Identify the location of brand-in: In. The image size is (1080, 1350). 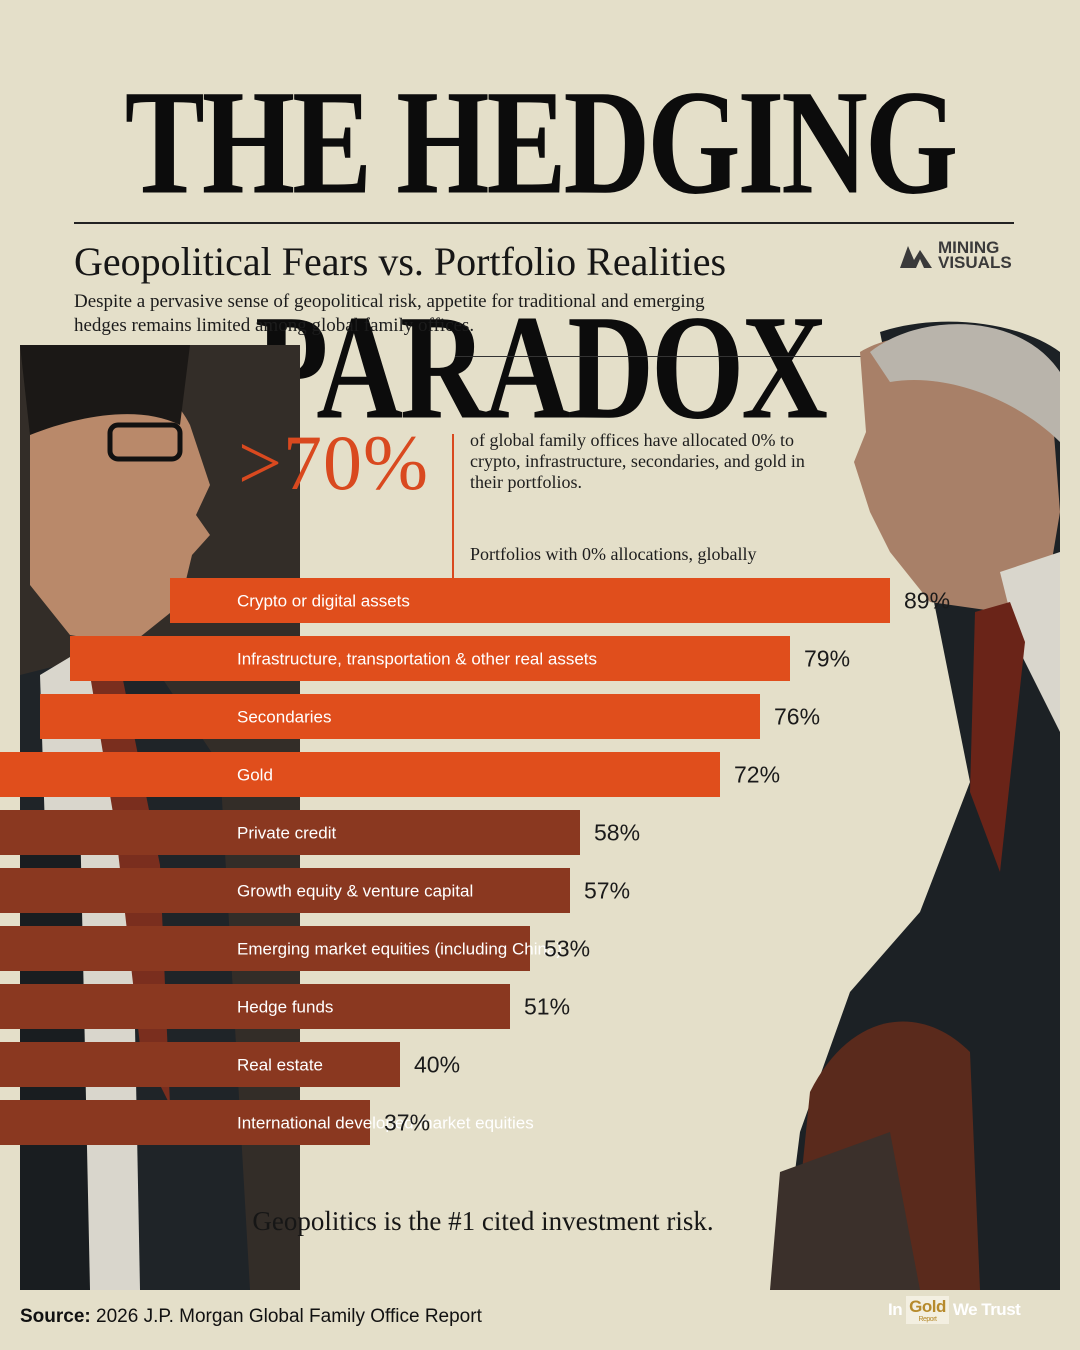
(895, 1309).